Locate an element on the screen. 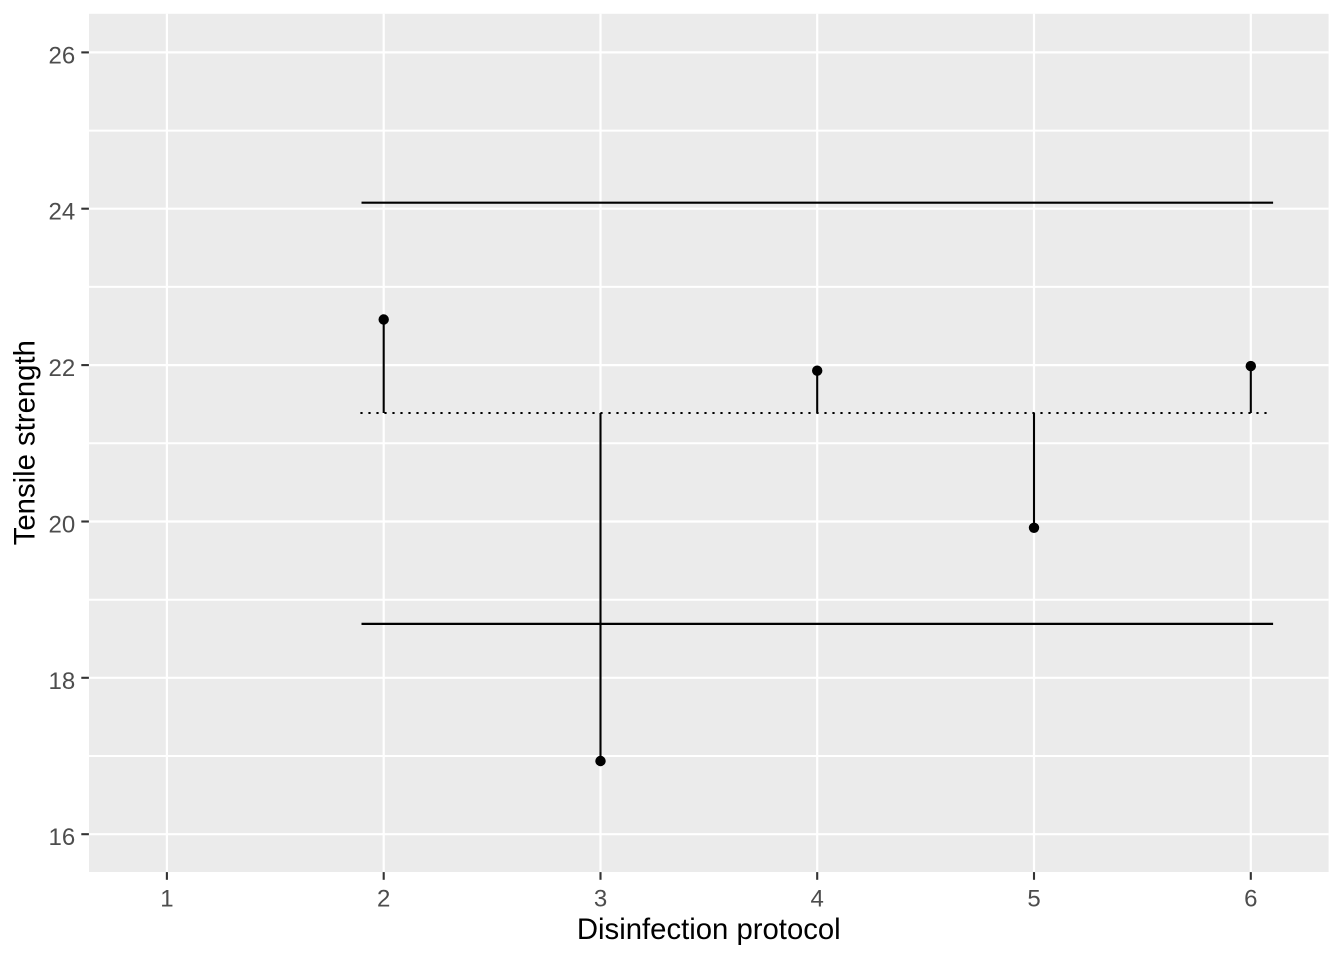 The image size is (1344, 960). svg-text: Disinfection protocol is located at coordinates (709, 929).